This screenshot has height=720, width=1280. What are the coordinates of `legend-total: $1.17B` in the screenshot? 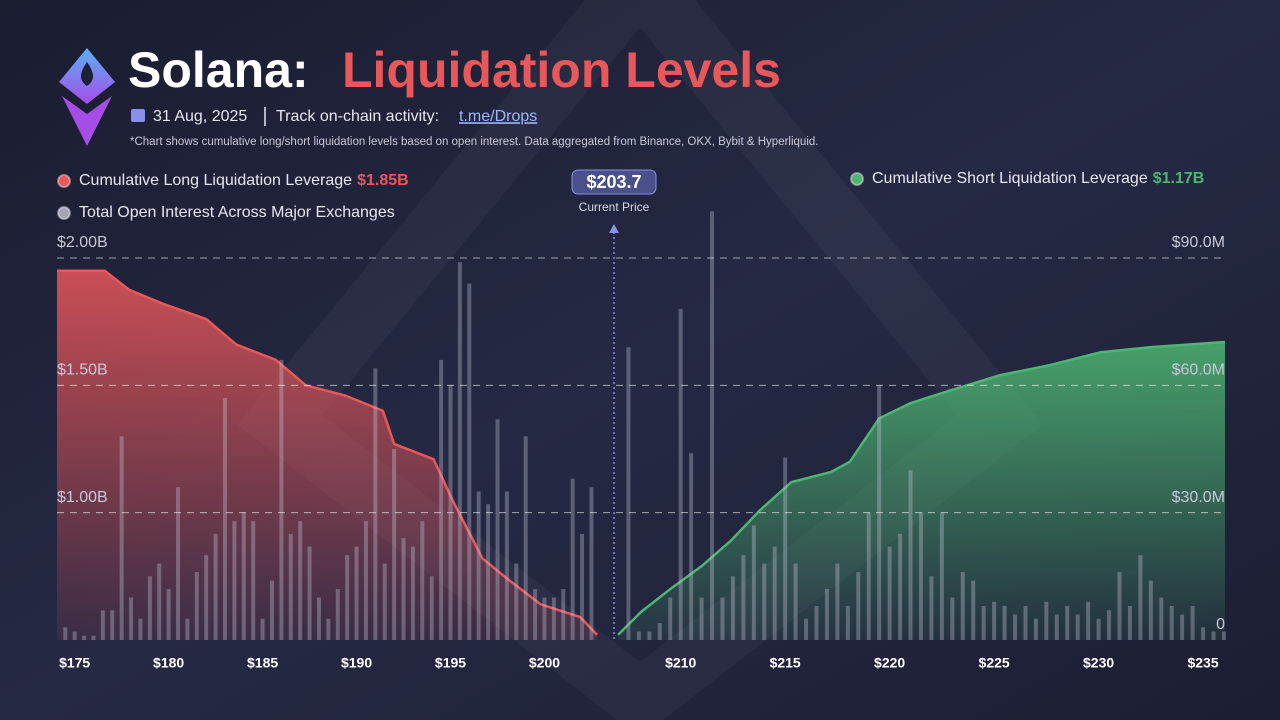 It's located at (1179, 178).